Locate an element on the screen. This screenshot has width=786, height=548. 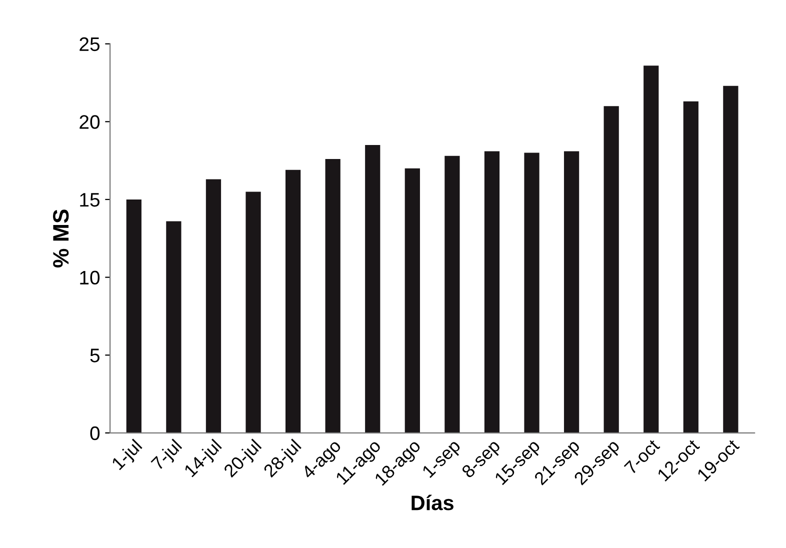
y-tick-label: 10 is located at coordinates (90, 277).